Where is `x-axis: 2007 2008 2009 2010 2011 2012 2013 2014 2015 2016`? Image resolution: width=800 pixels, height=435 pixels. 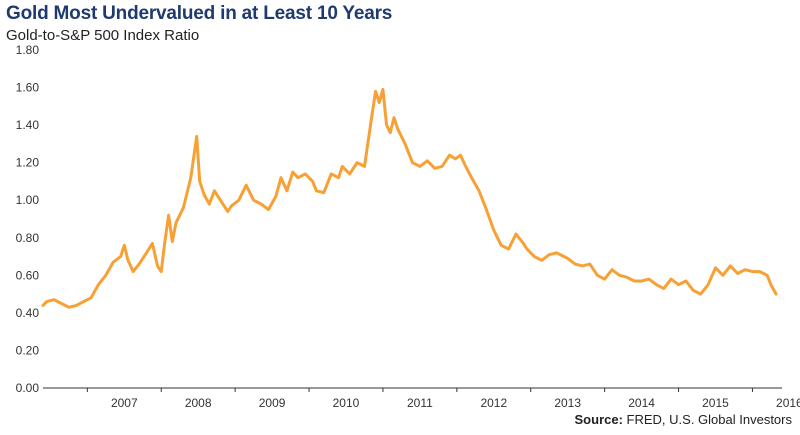
x-axis: 2007 2008 2009 2010 2011 2012 2013 2014 2015 2016 is located at coordinates (421, 398).